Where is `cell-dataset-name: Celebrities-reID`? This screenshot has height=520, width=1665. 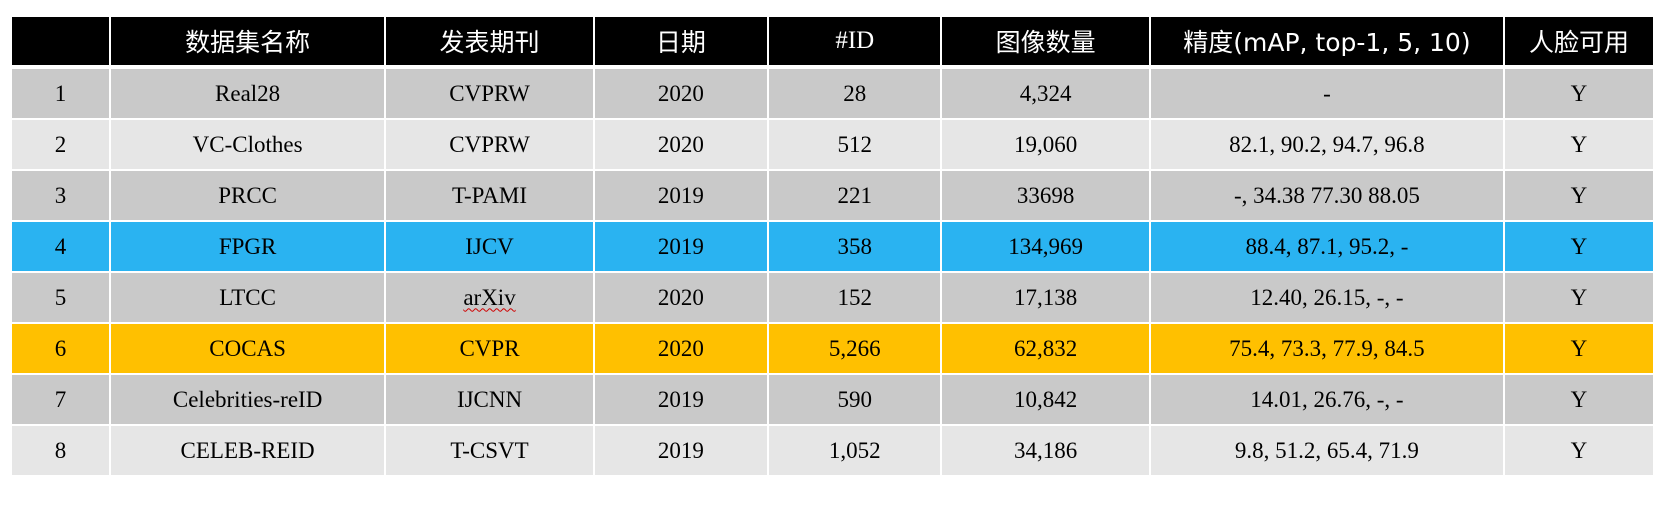
cell-dataset-name: Celebrities-reID is located at coordinates (247, 399).